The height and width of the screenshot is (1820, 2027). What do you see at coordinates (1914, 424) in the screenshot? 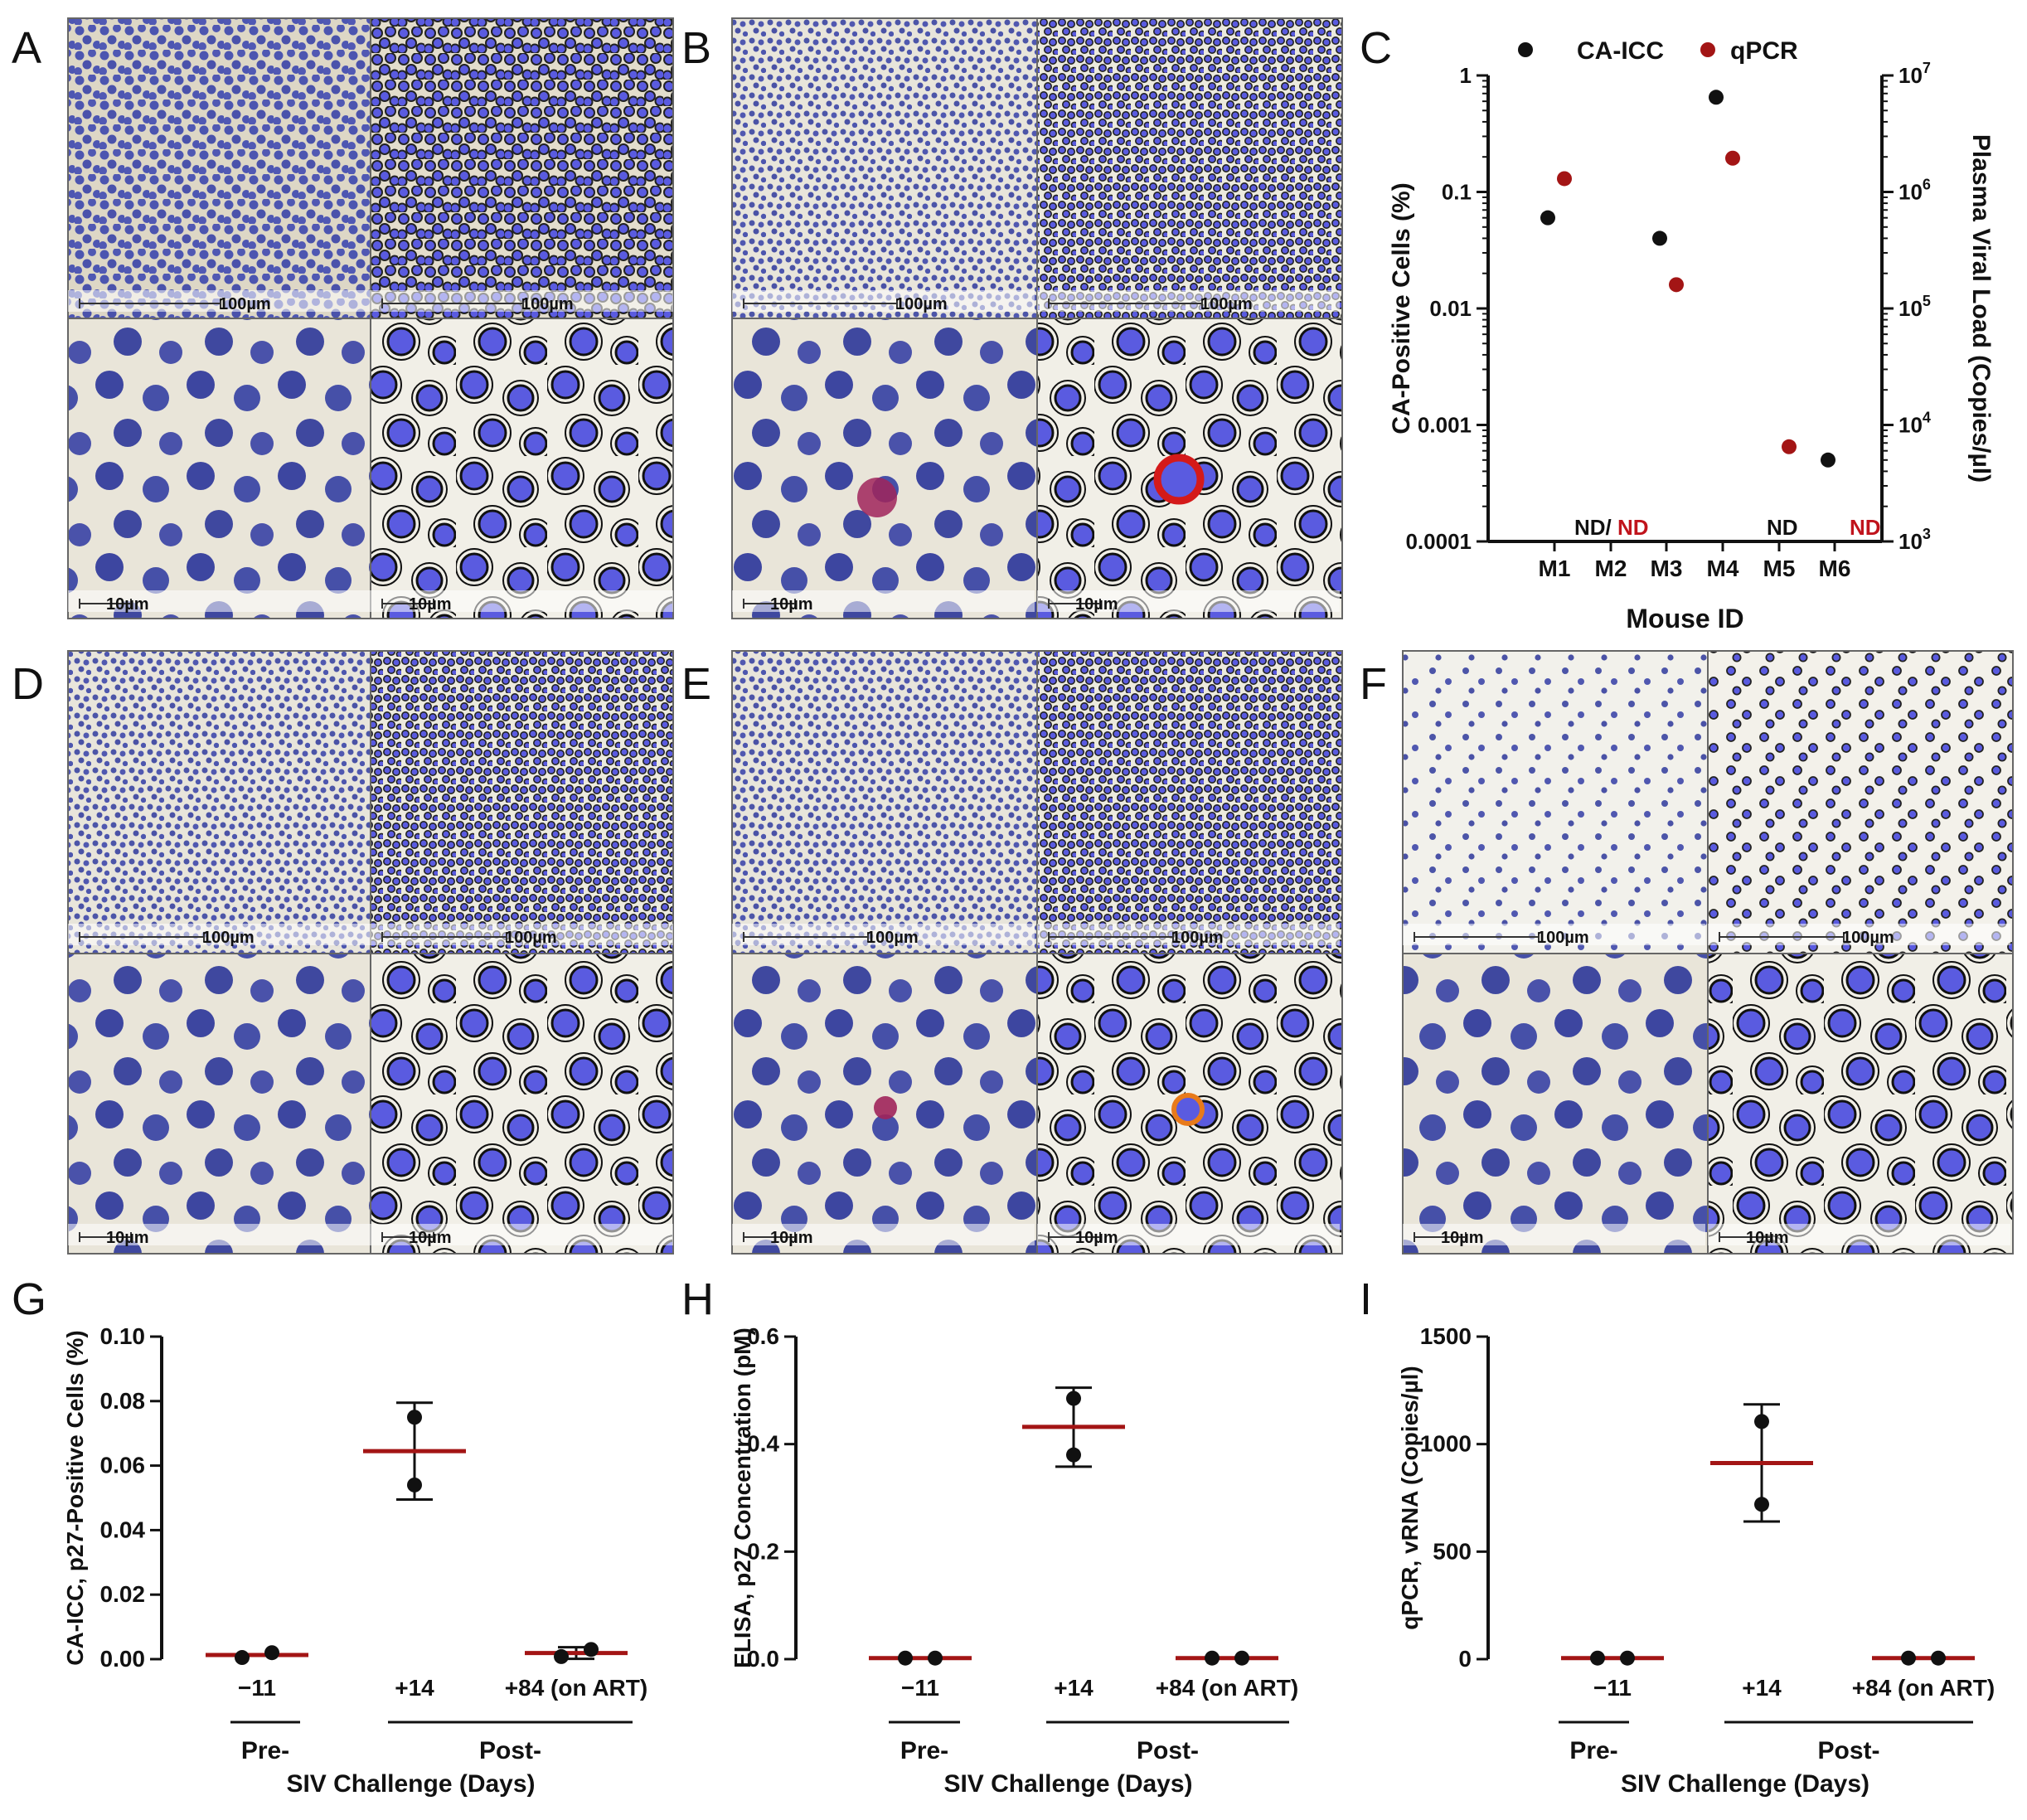
I see `c-right-tick-label: 10⁴` at bounding box center [1914, 424].